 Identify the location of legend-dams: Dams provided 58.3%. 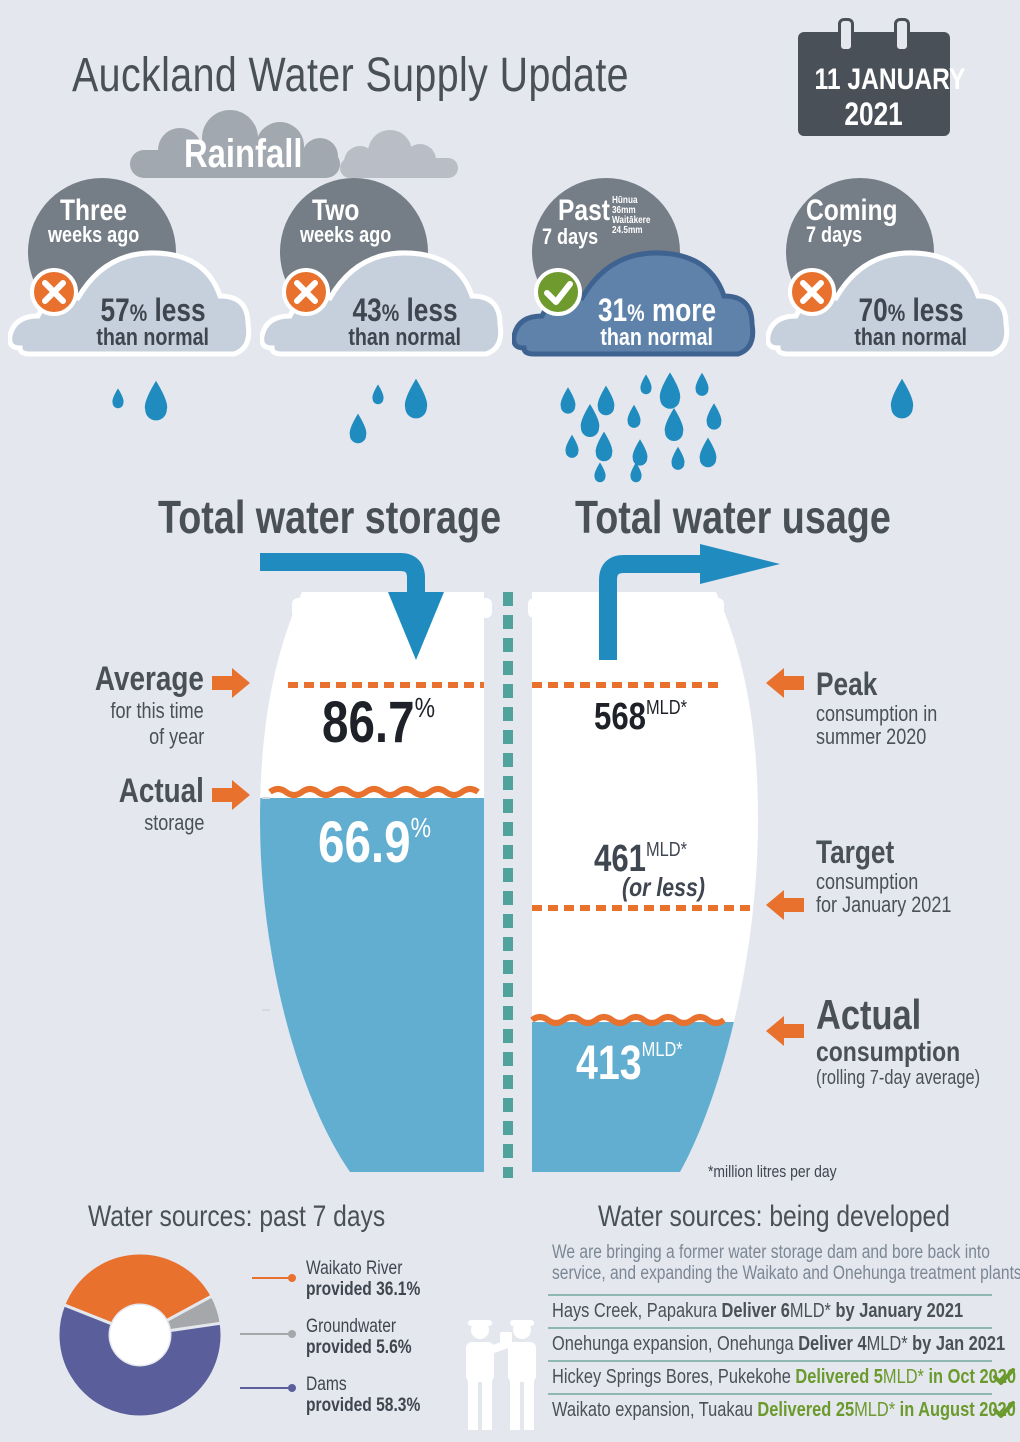
(363, 1395).